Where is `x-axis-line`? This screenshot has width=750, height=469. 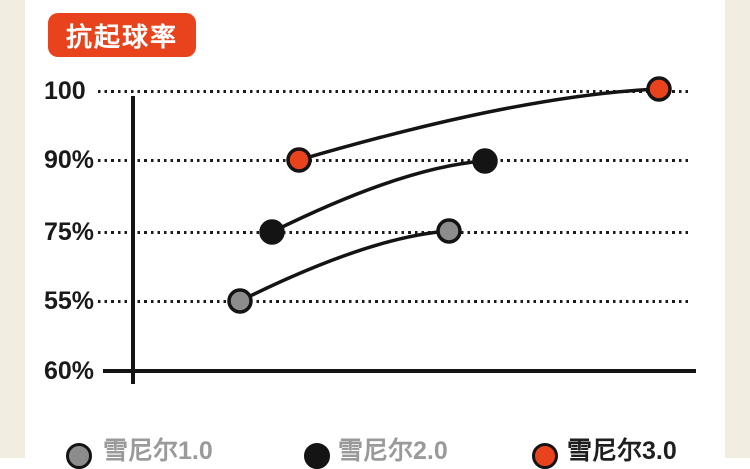 x-axis-line is located at coordinates (399, 371).